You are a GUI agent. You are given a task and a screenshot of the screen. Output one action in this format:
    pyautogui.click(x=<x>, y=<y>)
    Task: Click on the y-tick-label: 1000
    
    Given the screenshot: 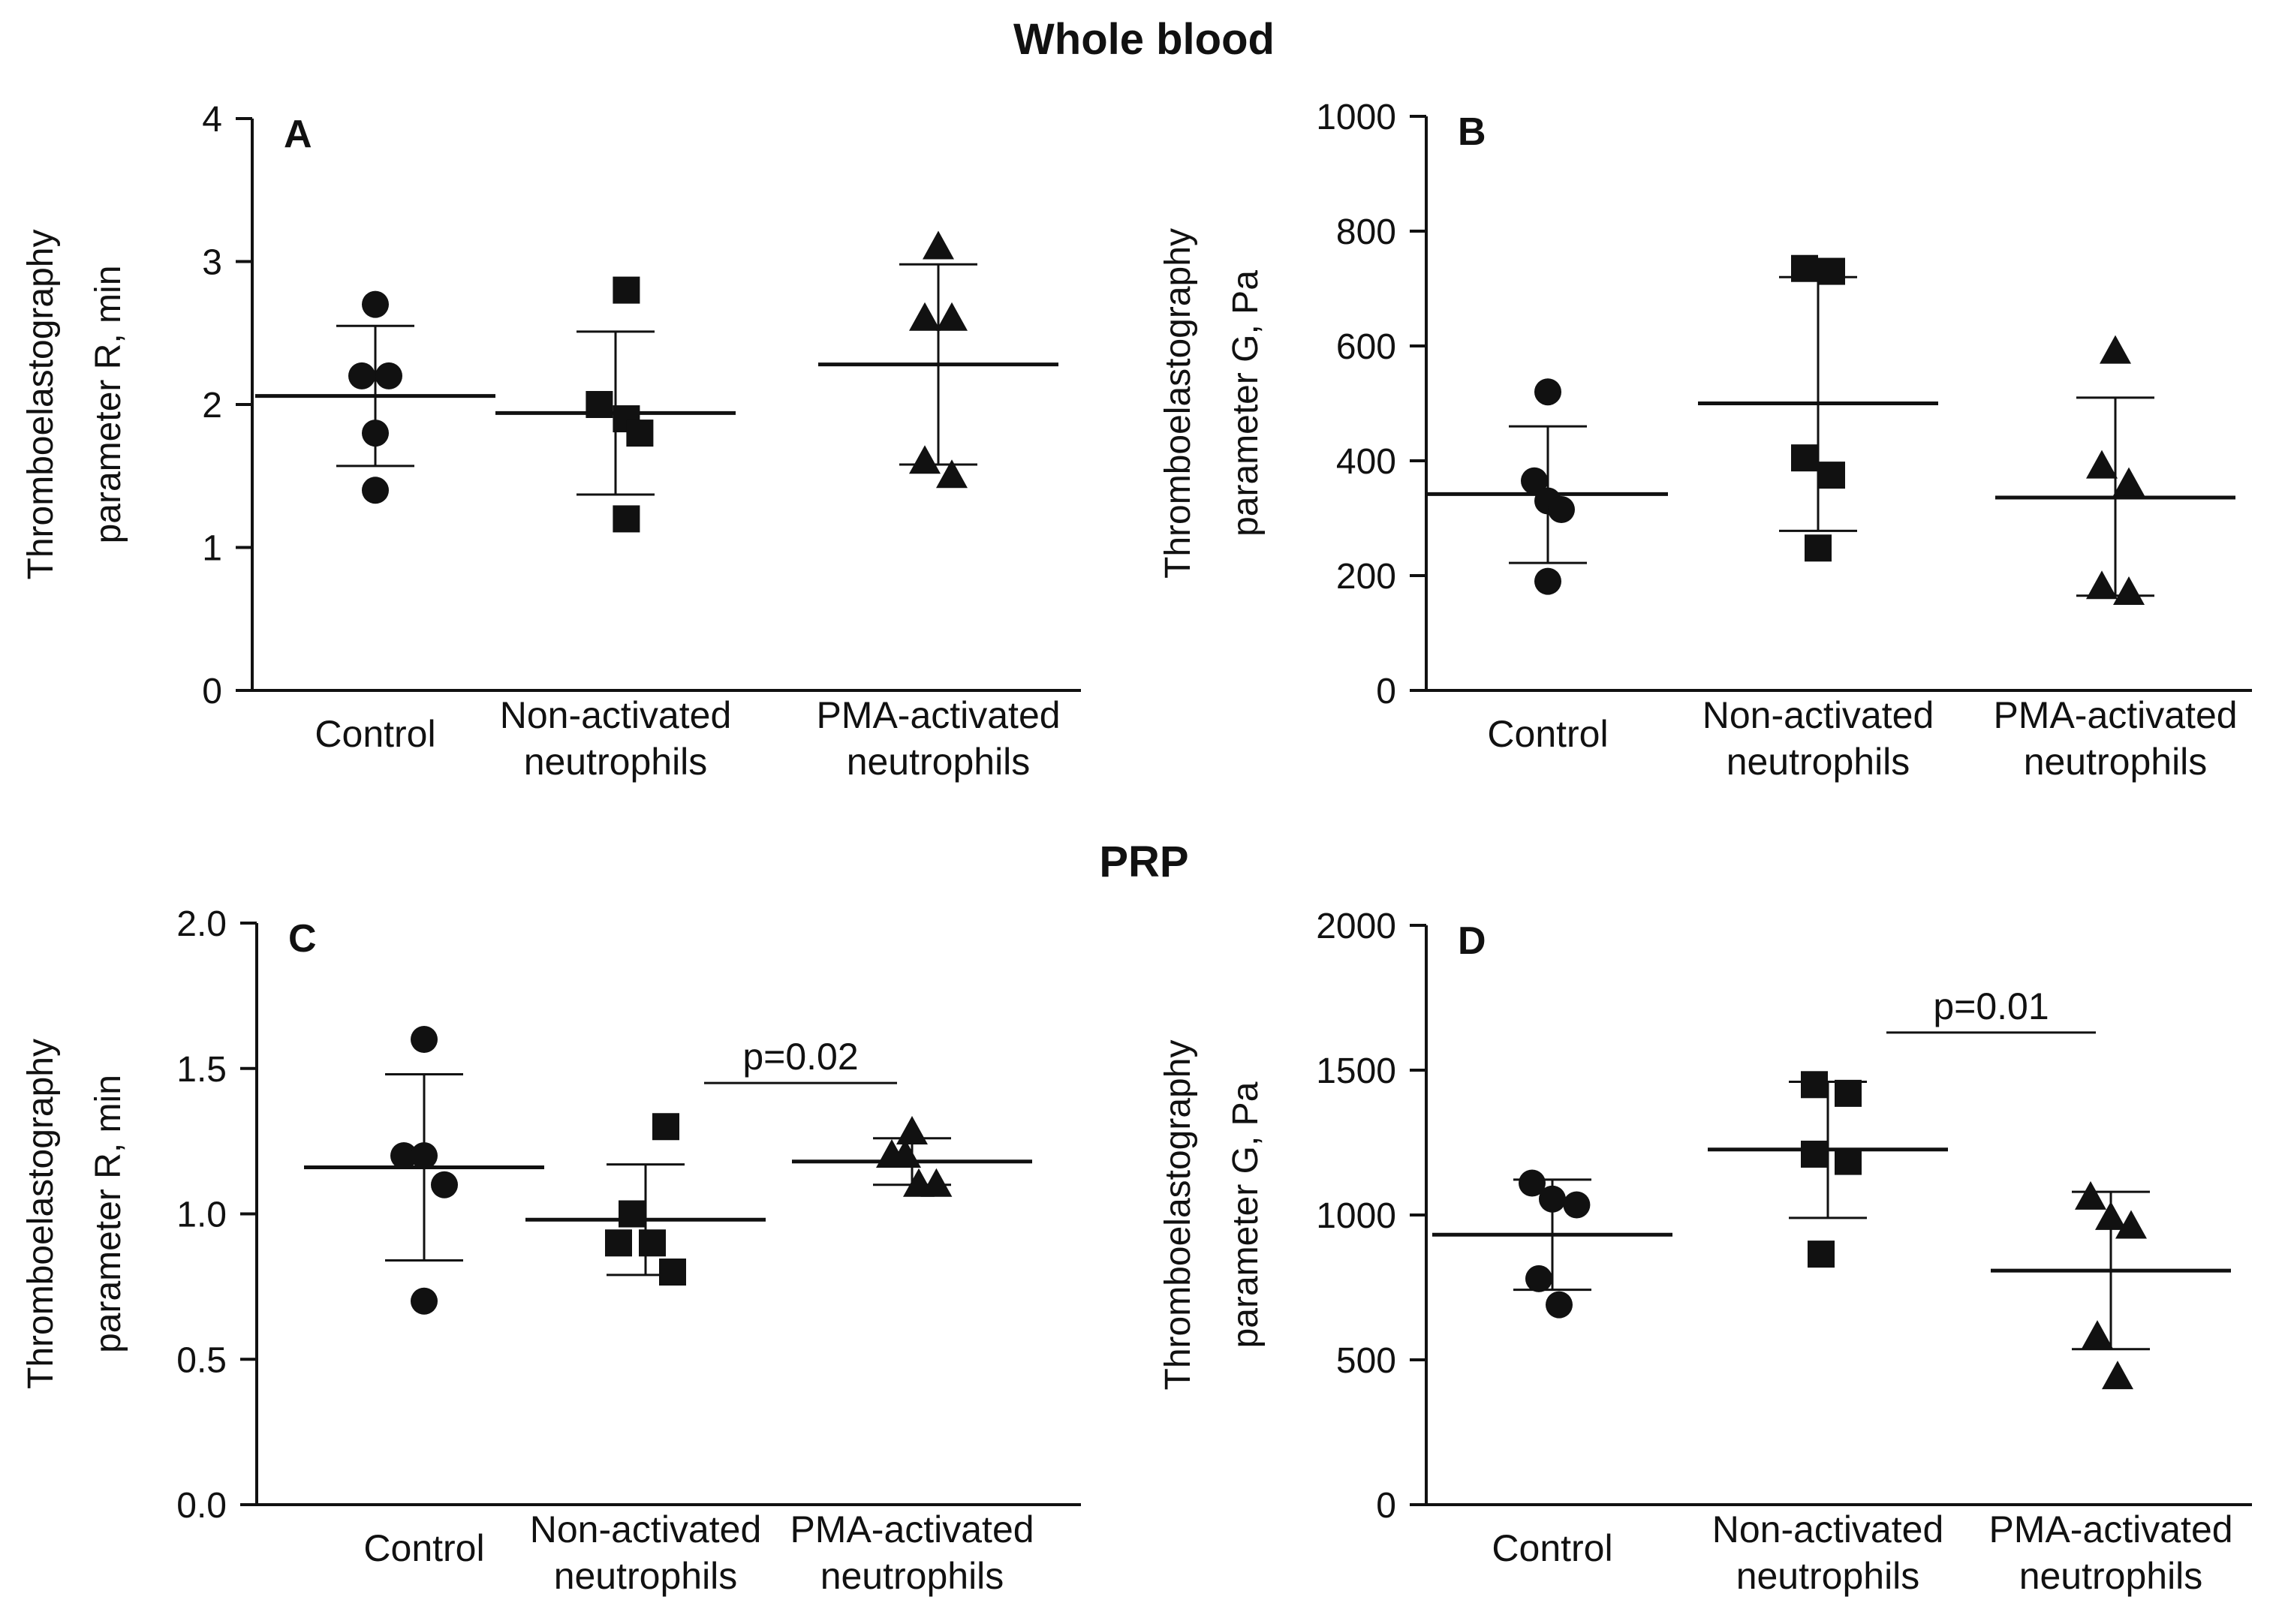 What is the action you would take?
    pyautogui.click(x=1356, y=1216)
    